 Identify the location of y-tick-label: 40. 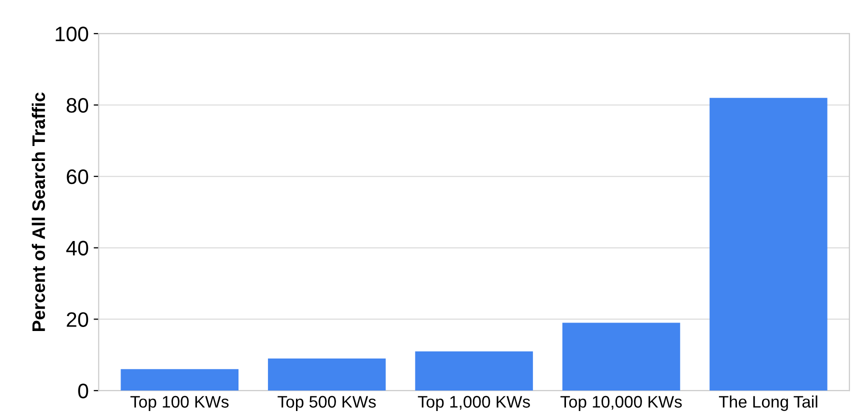
(77, 248).